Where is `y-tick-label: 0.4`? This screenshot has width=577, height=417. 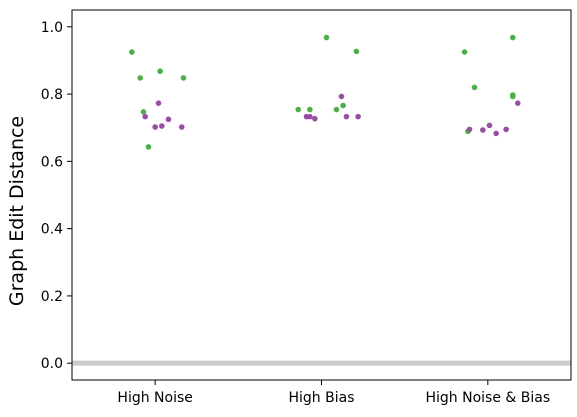 y-tick-label: 0.4 is located at coordinates (52, 230).